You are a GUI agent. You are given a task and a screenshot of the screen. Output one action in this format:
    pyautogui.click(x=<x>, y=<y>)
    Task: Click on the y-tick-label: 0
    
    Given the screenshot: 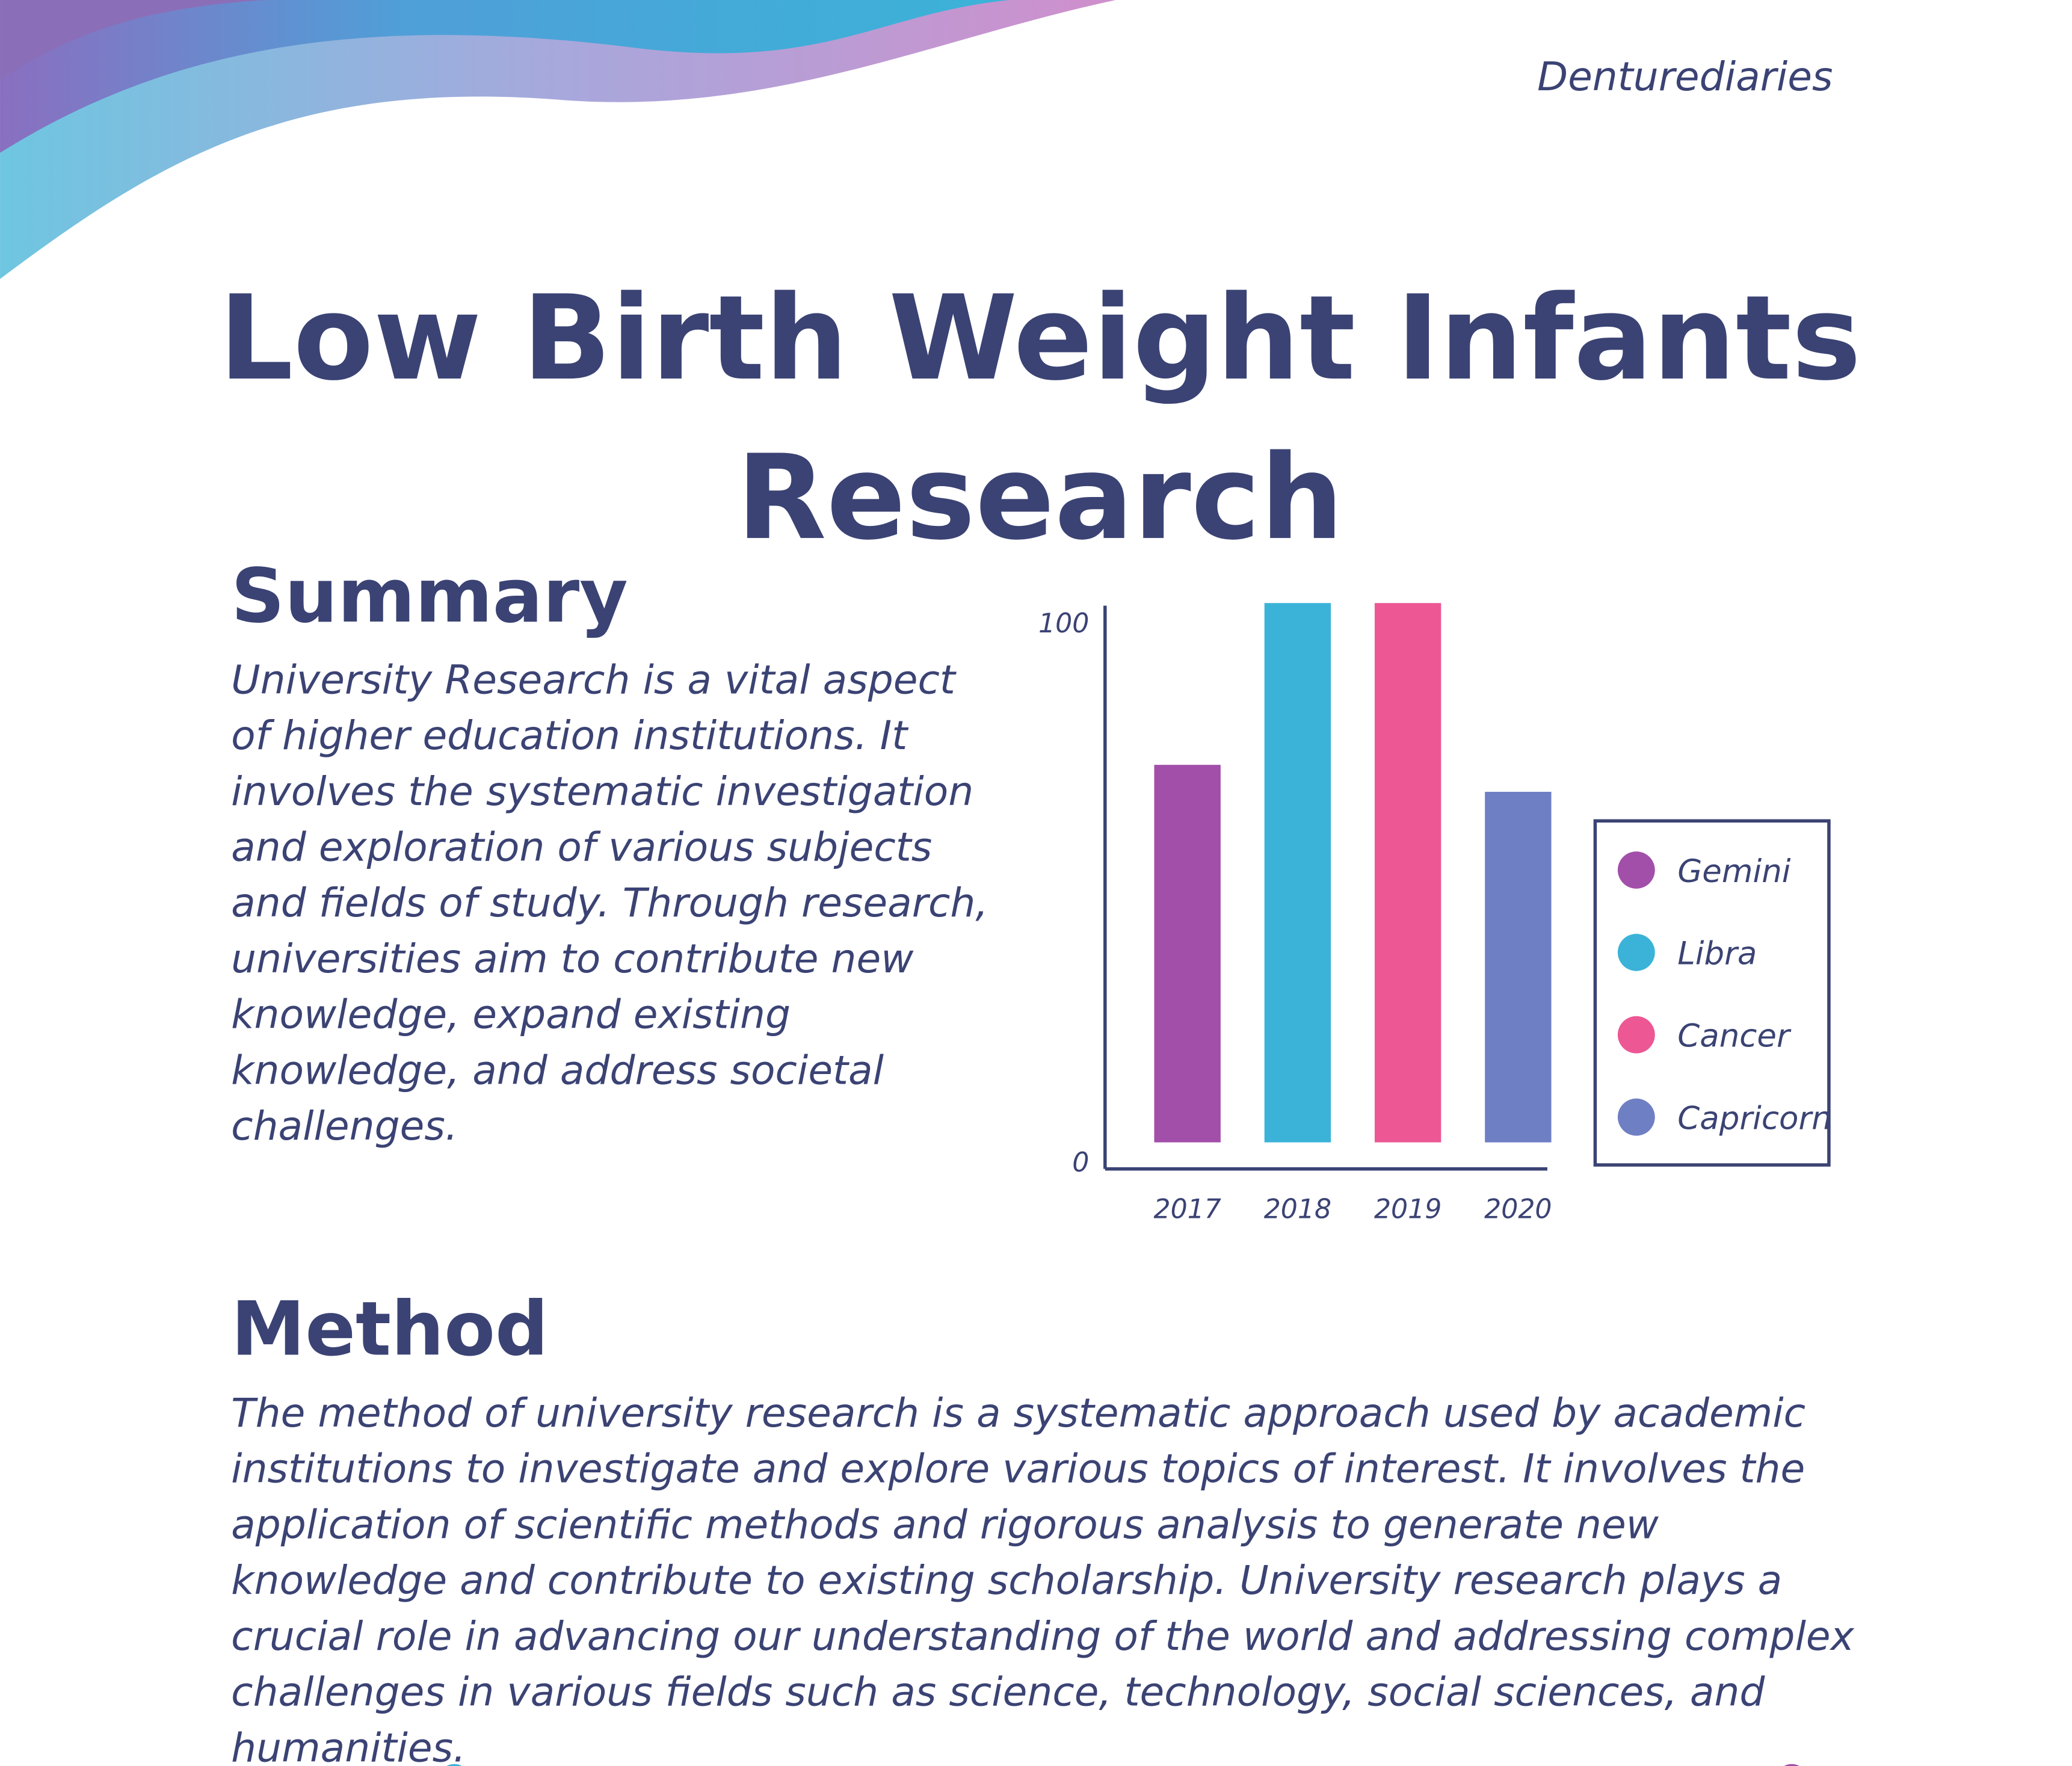 What is the action you would take?
    pyautogui.click(x=1080, y=1162)
    